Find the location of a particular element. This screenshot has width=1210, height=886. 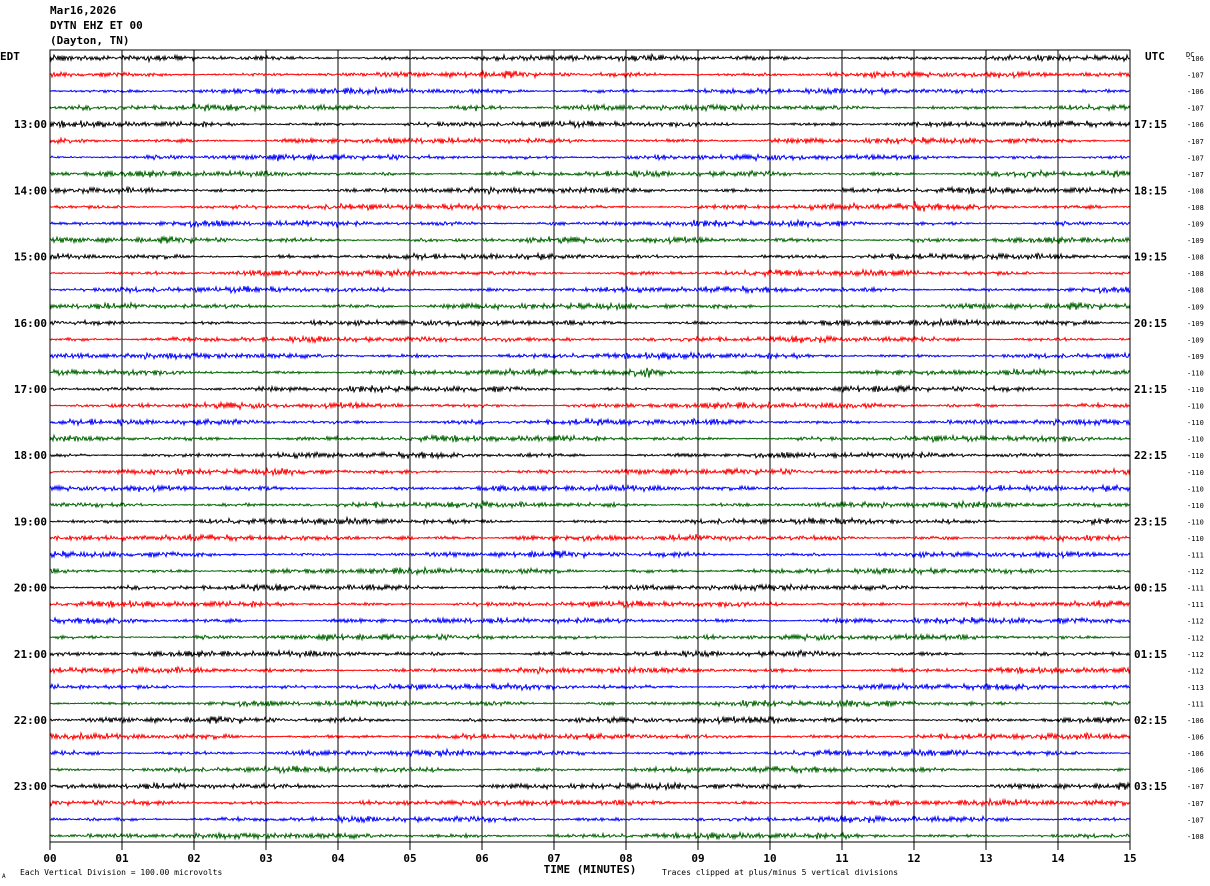

x-tick-label: 10 is located at coordinates (769, 858).